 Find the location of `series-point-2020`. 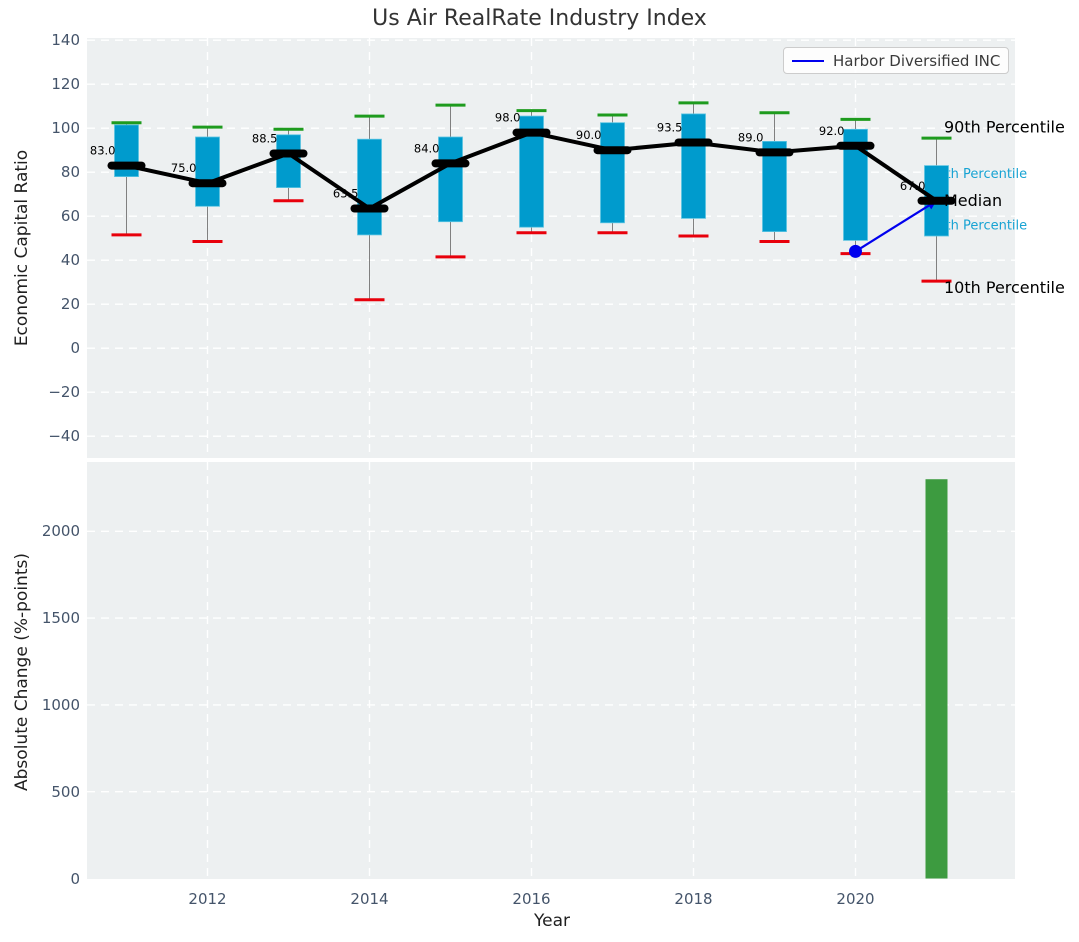

series-point-2020 is located at coordinates (855, 251).